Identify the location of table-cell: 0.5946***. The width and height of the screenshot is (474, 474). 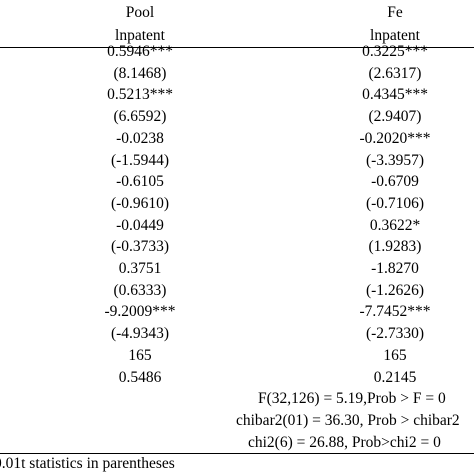
(140, 51).